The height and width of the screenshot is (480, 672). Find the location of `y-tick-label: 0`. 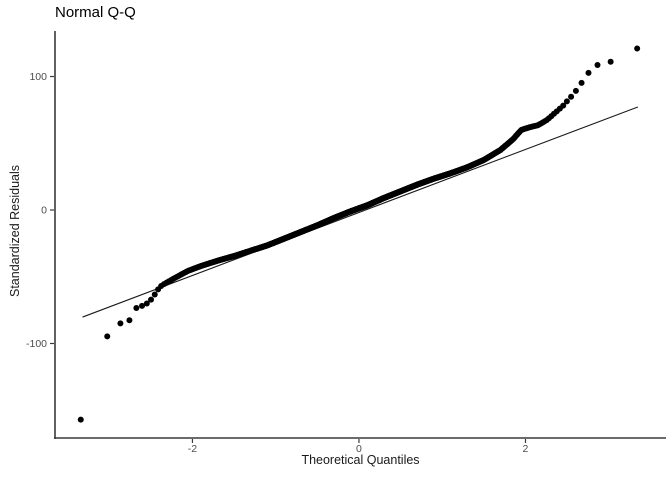

y-tick-label: 0 is located at coordinates (44, 211).